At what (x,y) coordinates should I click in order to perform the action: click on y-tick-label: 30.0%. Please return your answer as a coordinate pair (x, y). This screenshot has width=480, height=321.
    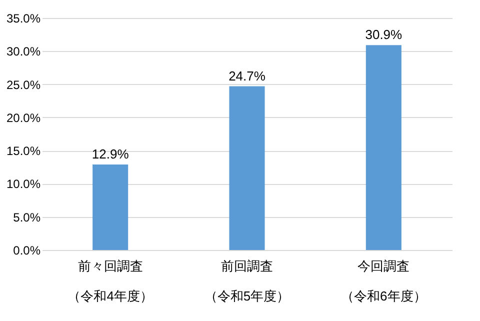
    Looking at the image, I should click on (23, 51).